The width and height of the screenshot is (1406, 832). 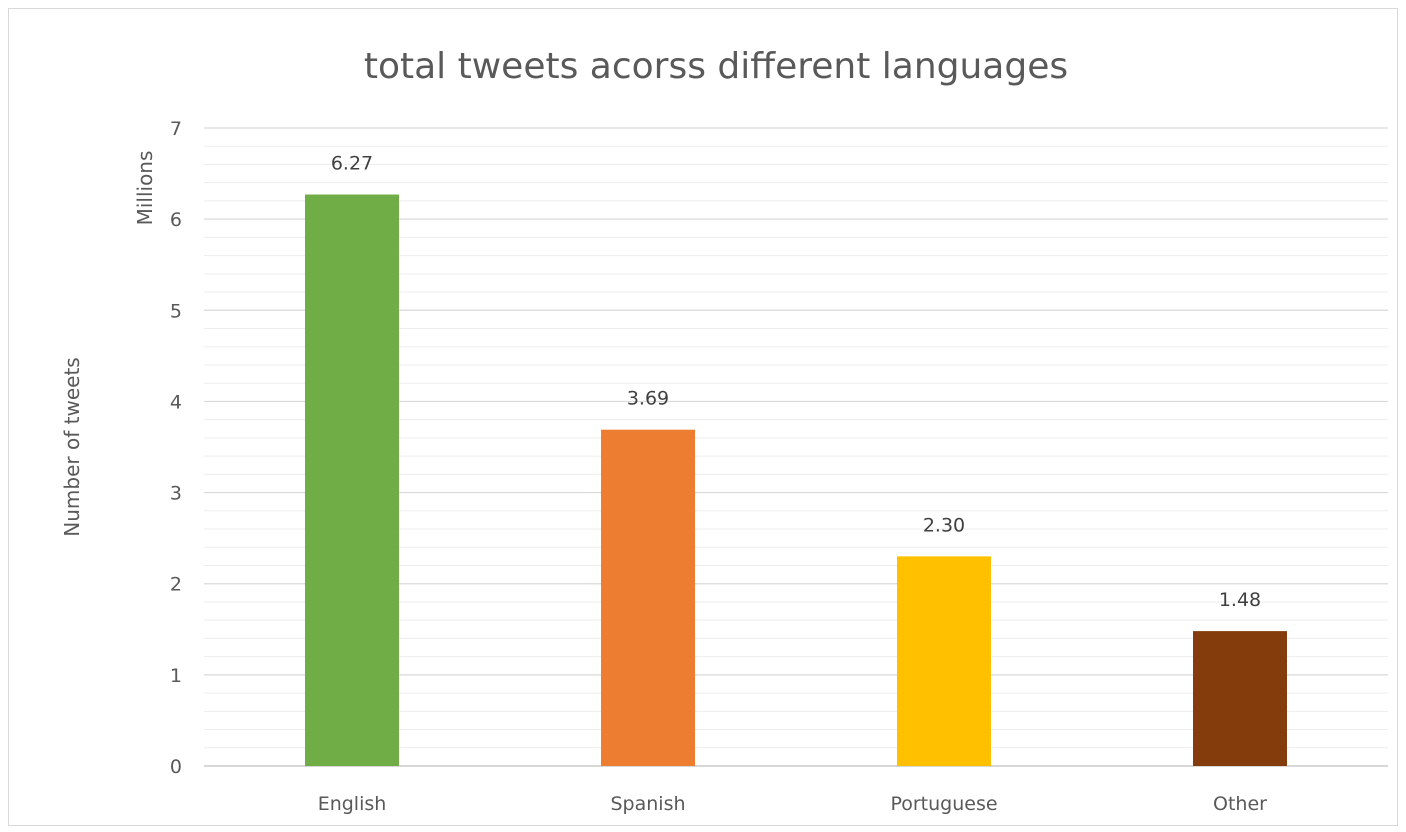 What do you see at coordinates (648, 399) in the screenshot?
I see `data-label: 3.69` at bounding box center [648, 399].